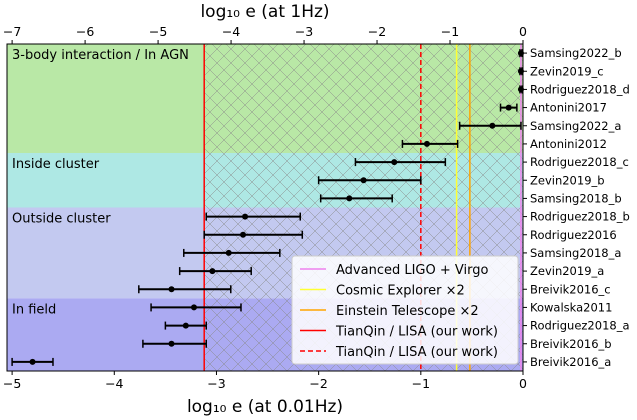 The height and width of the screenshot is (420, 637). Describe the element at coordinates (580, 326) in the screenshot. I see `y-tick-label: Rodriguez2018_a` at that location.